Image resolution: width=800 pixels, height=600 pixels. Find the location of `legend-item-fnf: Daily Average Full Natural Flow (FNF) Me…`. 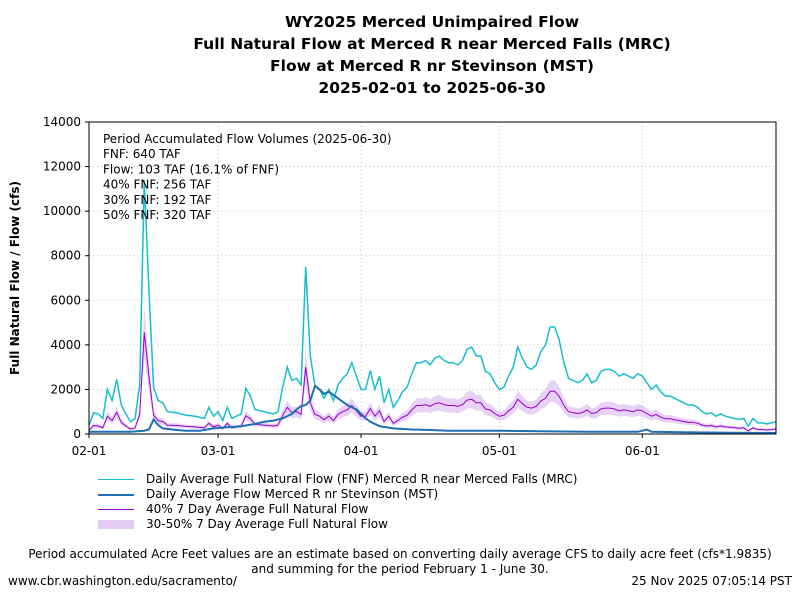

legend-item-fnf: Daily Average Full Natural Flow (FNF) Me… is located at coordinates (337, 479).